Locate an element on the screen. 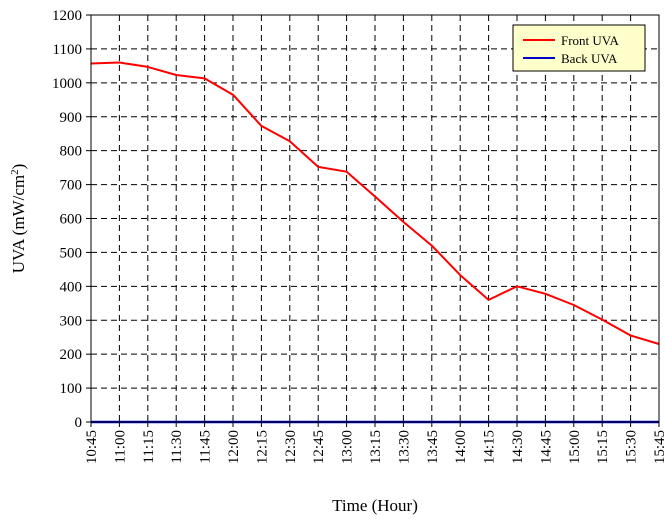 This screenshot has width=665, height=521. y-tick-label: 1100 is located at coordinates (67, 50).